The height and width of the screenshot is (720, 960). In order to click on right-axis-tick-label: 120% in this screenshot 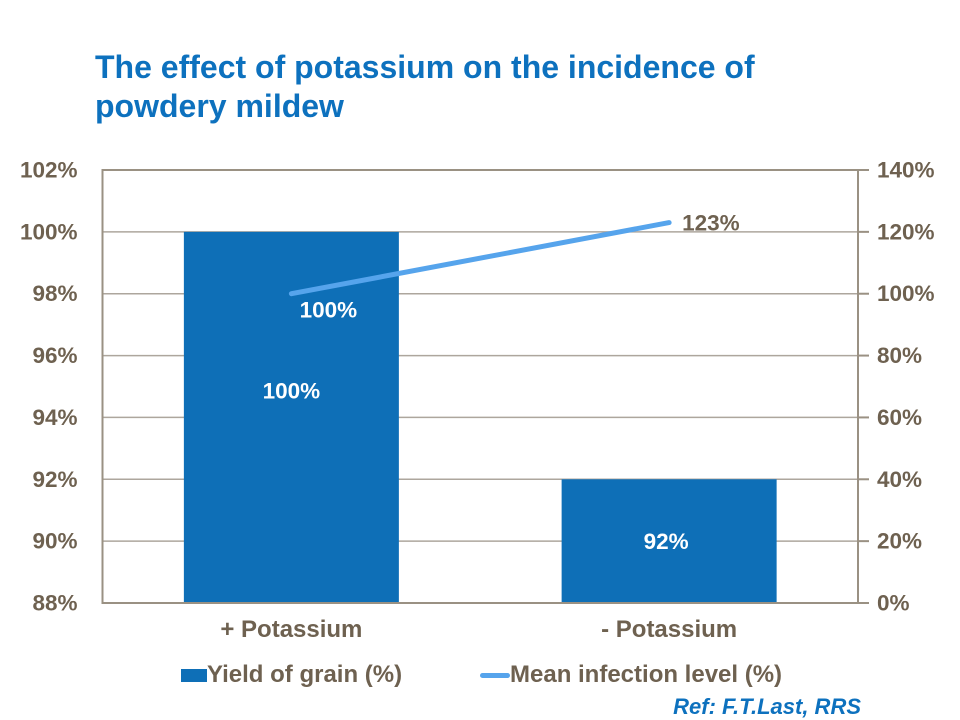, I will do `click(906, 231)`.